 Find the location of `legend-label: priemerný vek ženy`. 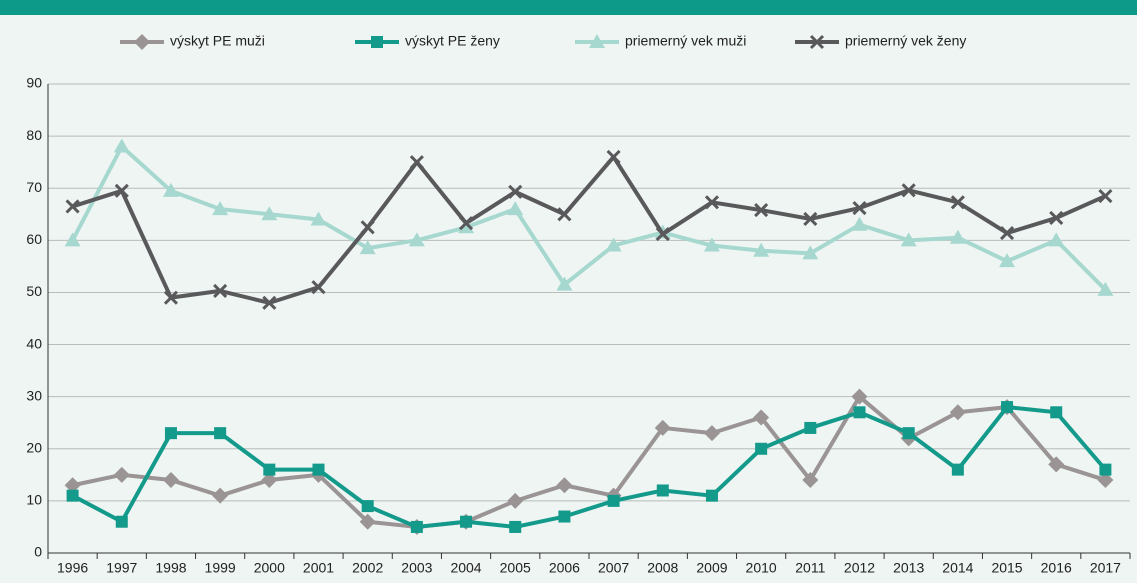

legend-label: priemerný vek ženy is located at coordinates (905, 41).